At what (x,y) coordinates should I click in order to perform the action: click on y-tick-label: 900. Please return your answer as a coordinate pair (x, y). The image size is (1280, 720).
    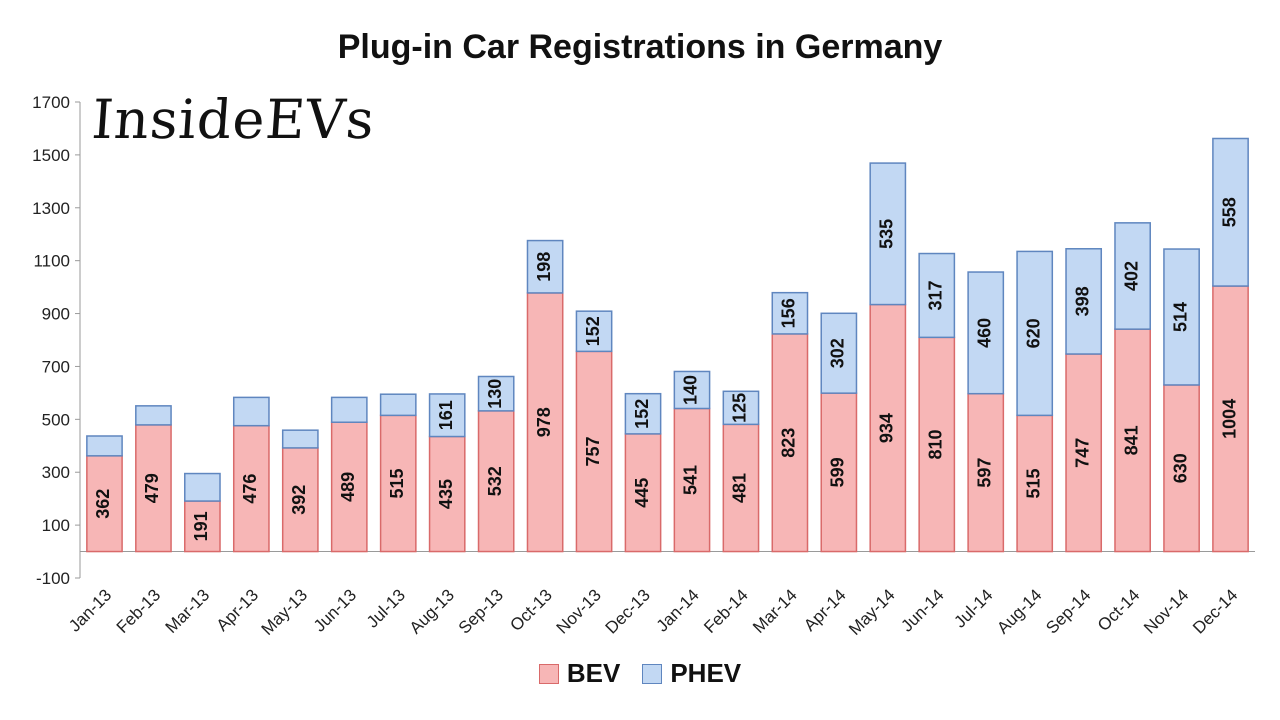
    Looking at the image, I should click on (56, 314).